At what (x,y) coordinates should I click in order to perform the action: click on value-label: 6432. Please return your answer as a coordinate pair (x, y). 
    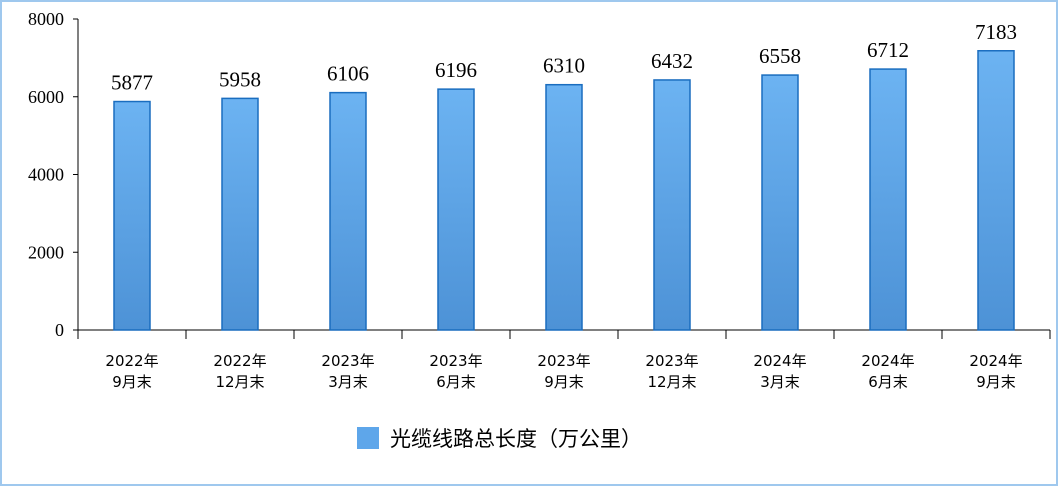
    Looking at the image, I should click on (672, 61).